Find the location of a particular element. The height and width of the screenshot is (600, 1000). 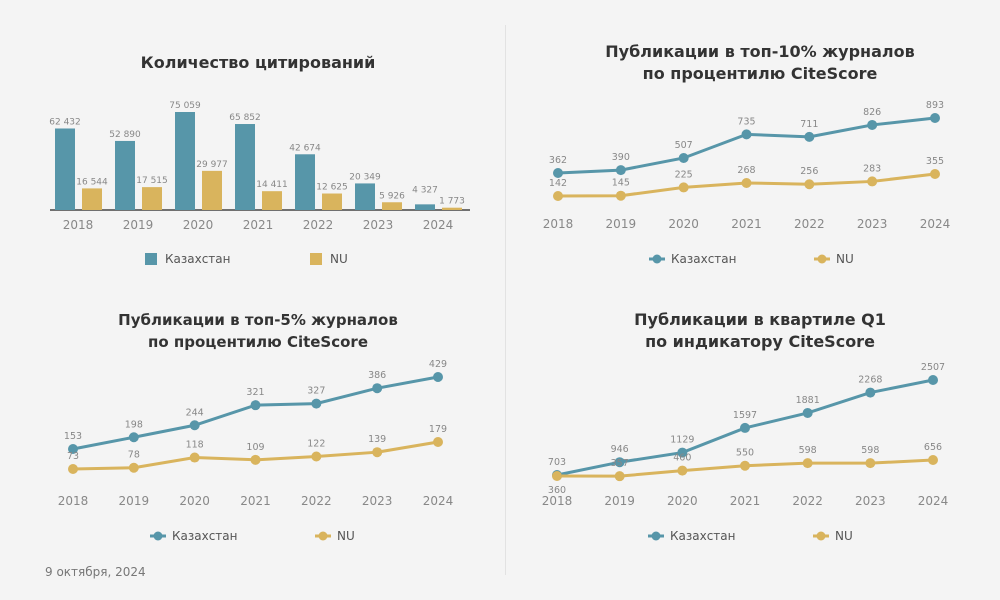

data-label: 153 is located at coordinates (73, 436).